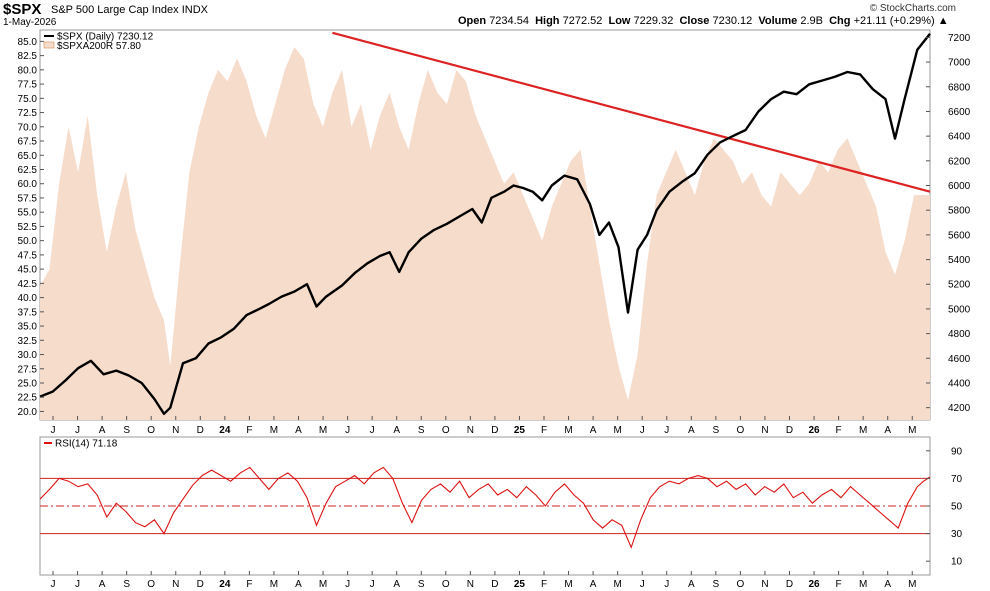 The image size is (990, 591). What do you see at coordinates (959, 309) in the screenshot?
I see `right-axis-label: 5000` at bounding box center [959, 309].